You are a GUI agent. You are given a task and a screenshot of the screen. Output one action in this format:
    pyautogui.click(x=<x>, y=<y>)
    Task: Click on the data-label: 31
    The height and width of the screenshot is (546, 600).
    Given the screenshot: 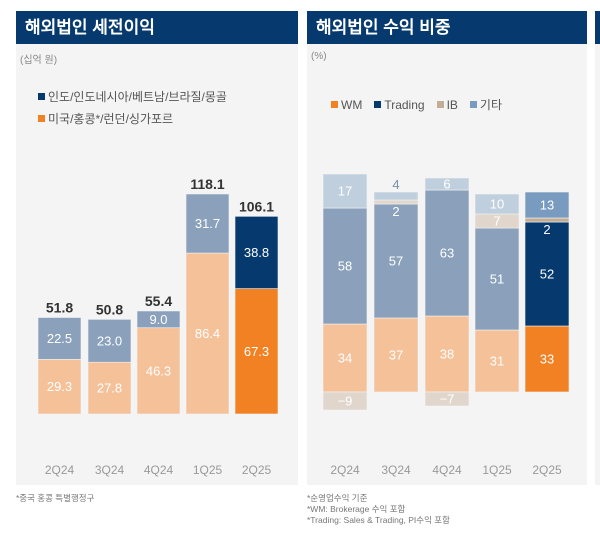 What is the action you would take?
    pyautogui.click(x=497, y=361)
    